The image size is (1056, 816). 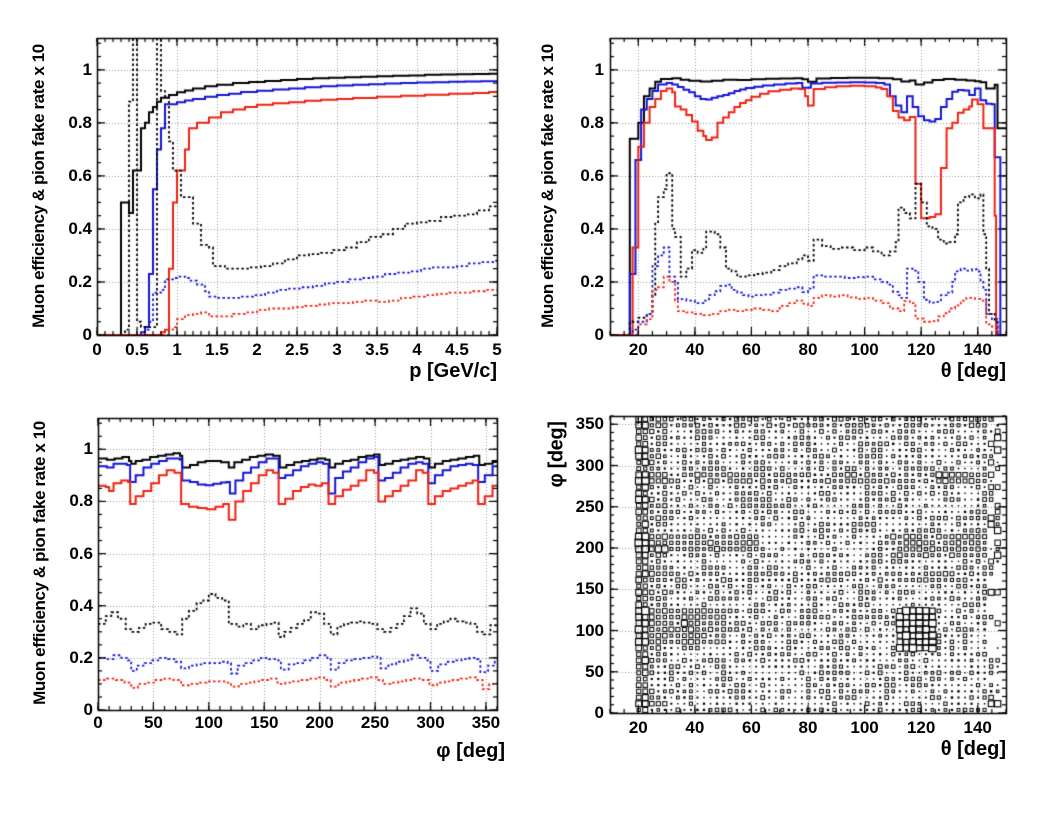 I want to click on x-tick-label: 3, so click(x=337, y=349).